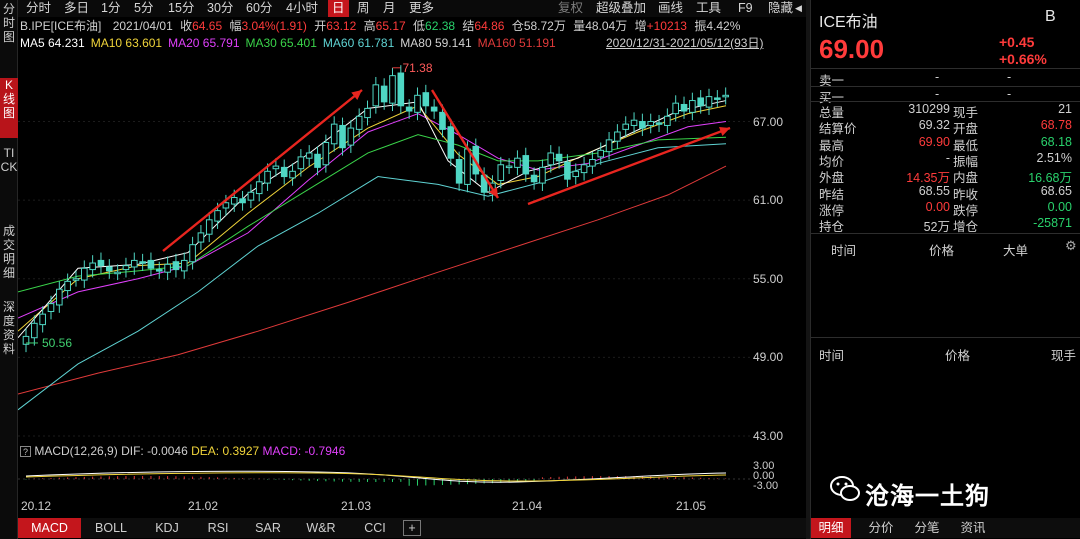  I want to click on period-more: 更多, so click(422, 8).